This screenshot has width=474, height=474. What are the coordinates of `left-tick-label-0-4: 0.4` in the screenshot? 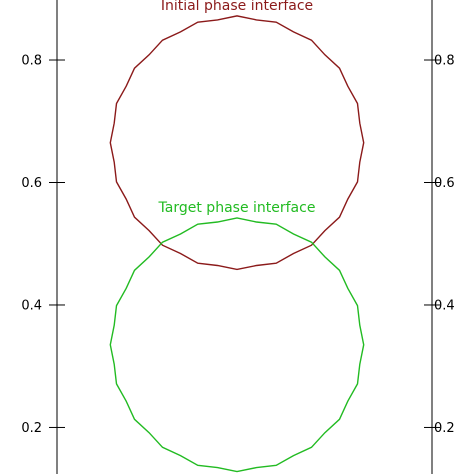 It's located at (31, 305).